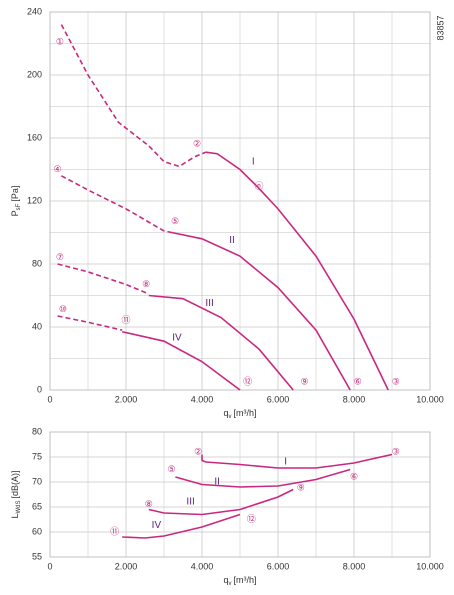 The width and height of the screenshot is (454, 595). I want to click on y-tick-label: 200, so click(34, 74).